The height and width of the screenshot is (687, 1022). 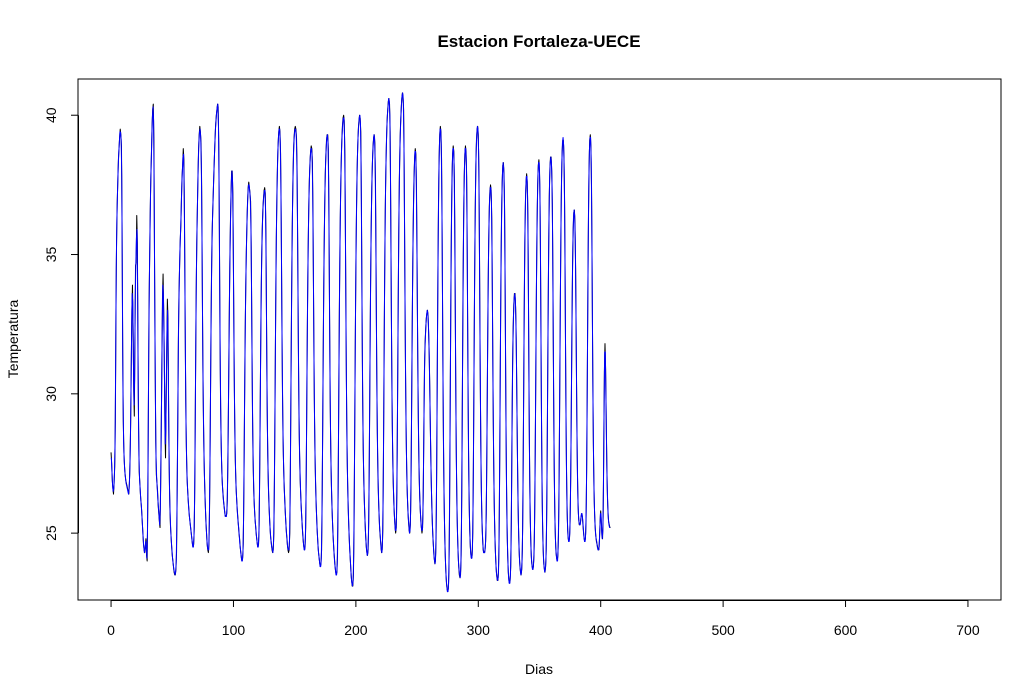 What do you see at coordinates (111, 630) in the screenshot?
I see `x-tick-label: 0` at bounding box center [111, 630].